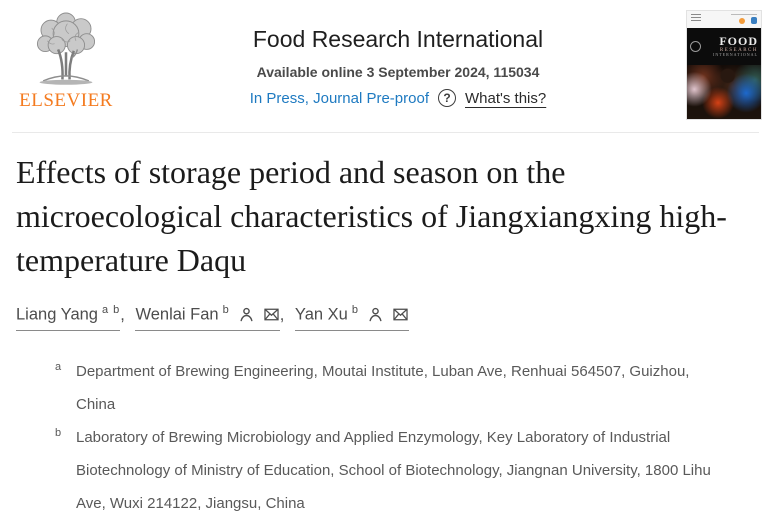  I want to click on whats-this-link: What's this?, so click(506, 98).